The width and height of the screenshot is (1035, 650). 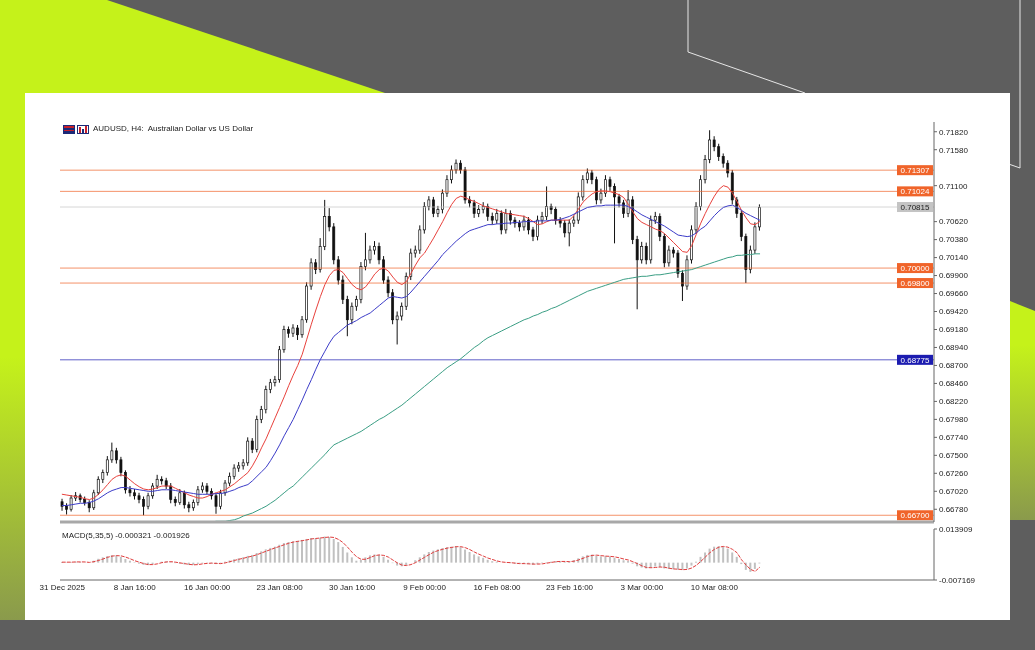 I want to click on ref-line-label: 0.69800, so click(x=915, y=284).